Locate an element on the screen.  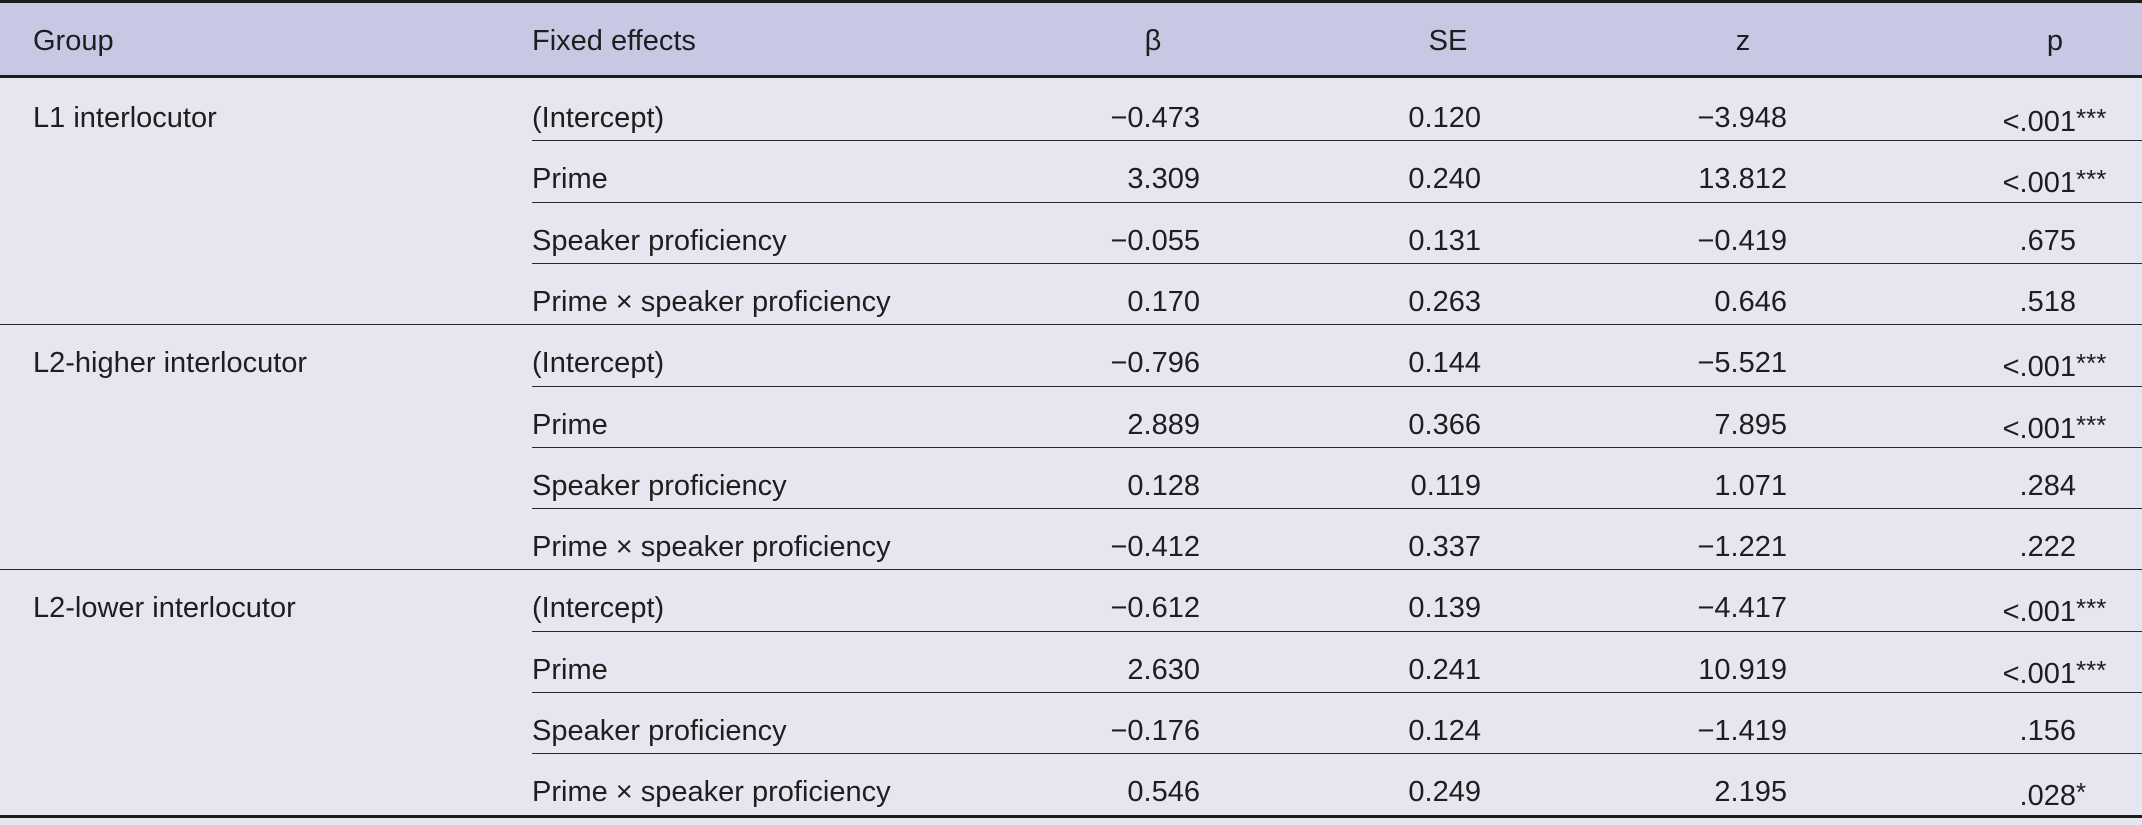
z-cell: 1.071 is located at coordinates (1750, 485).